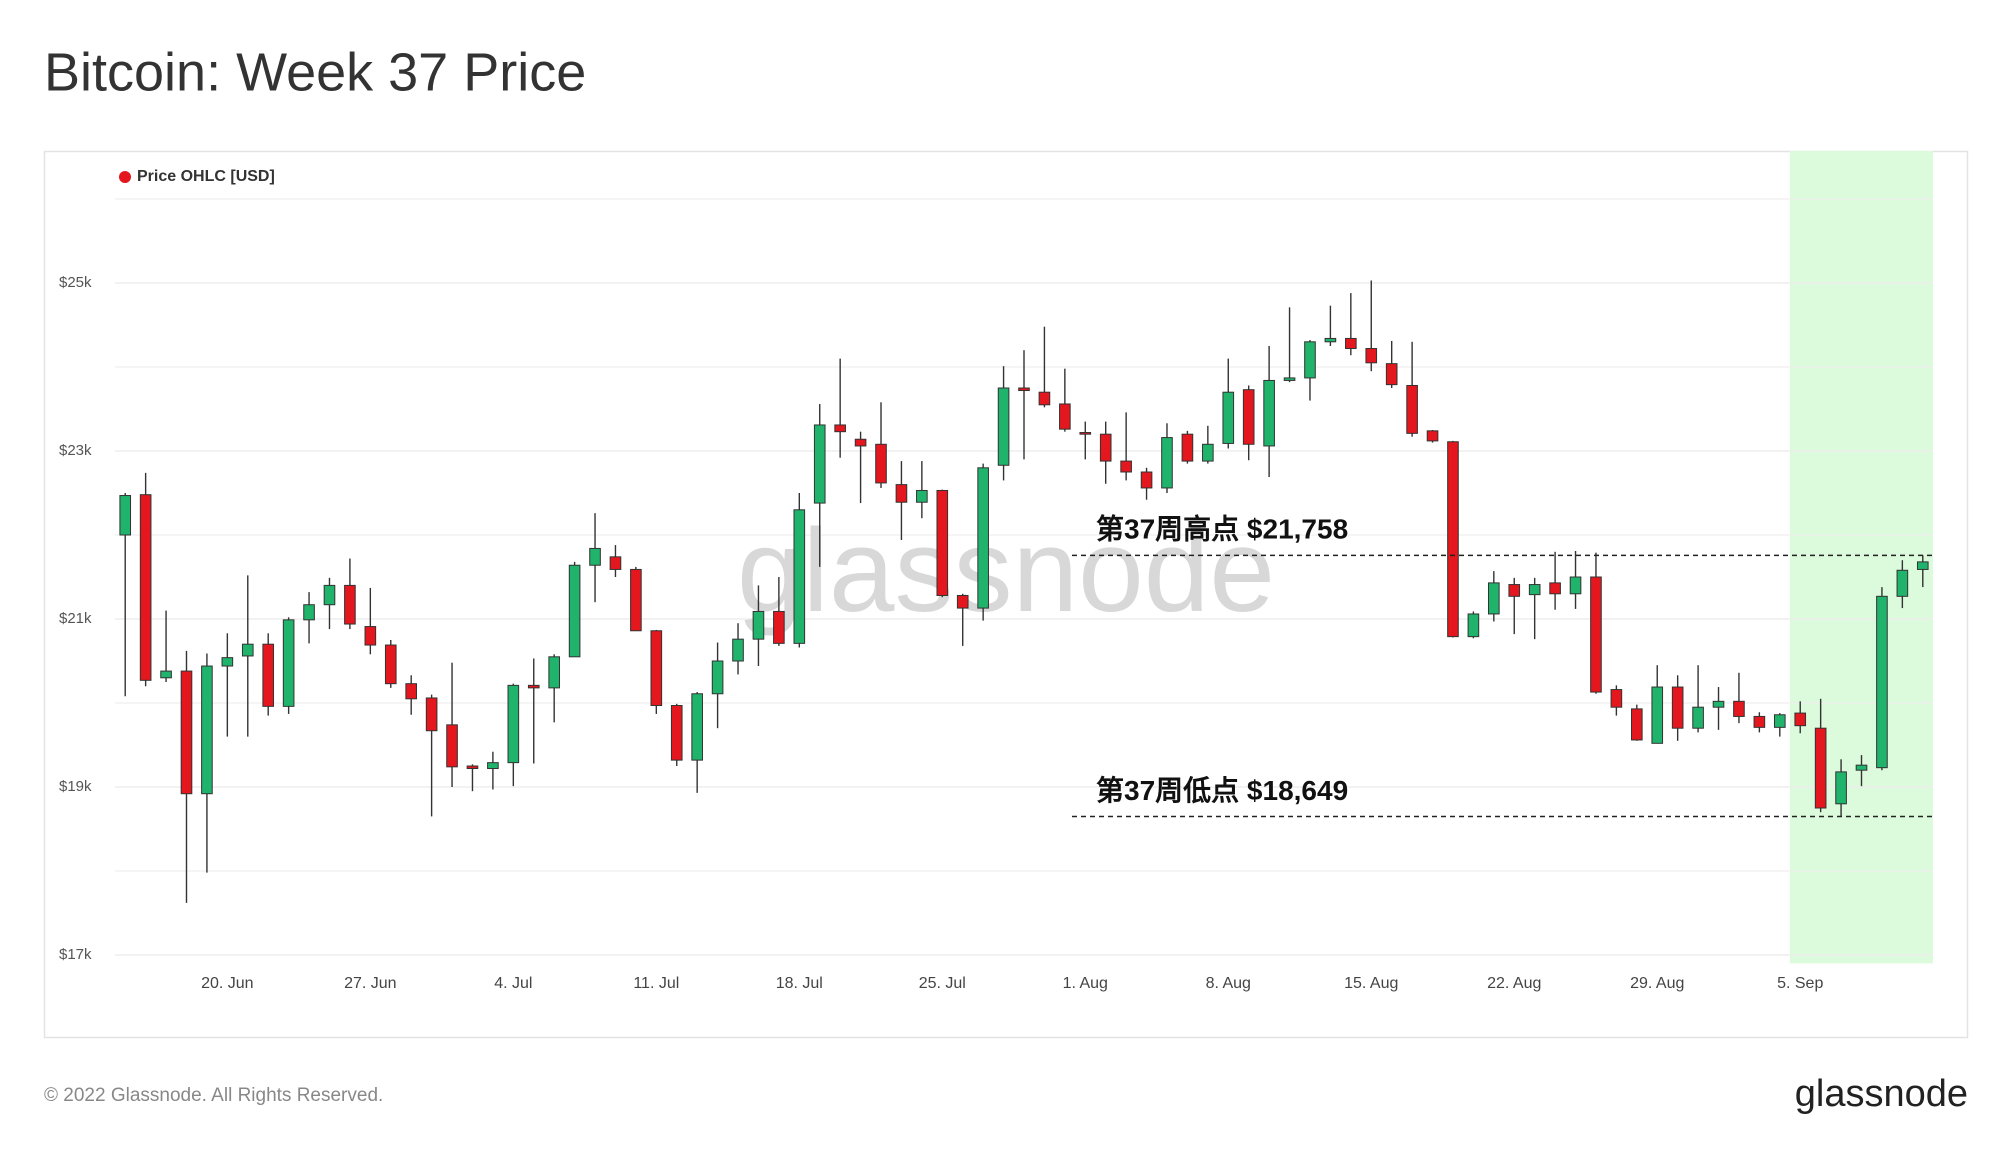  I want to click on highlight-region, so click(1861, 557).